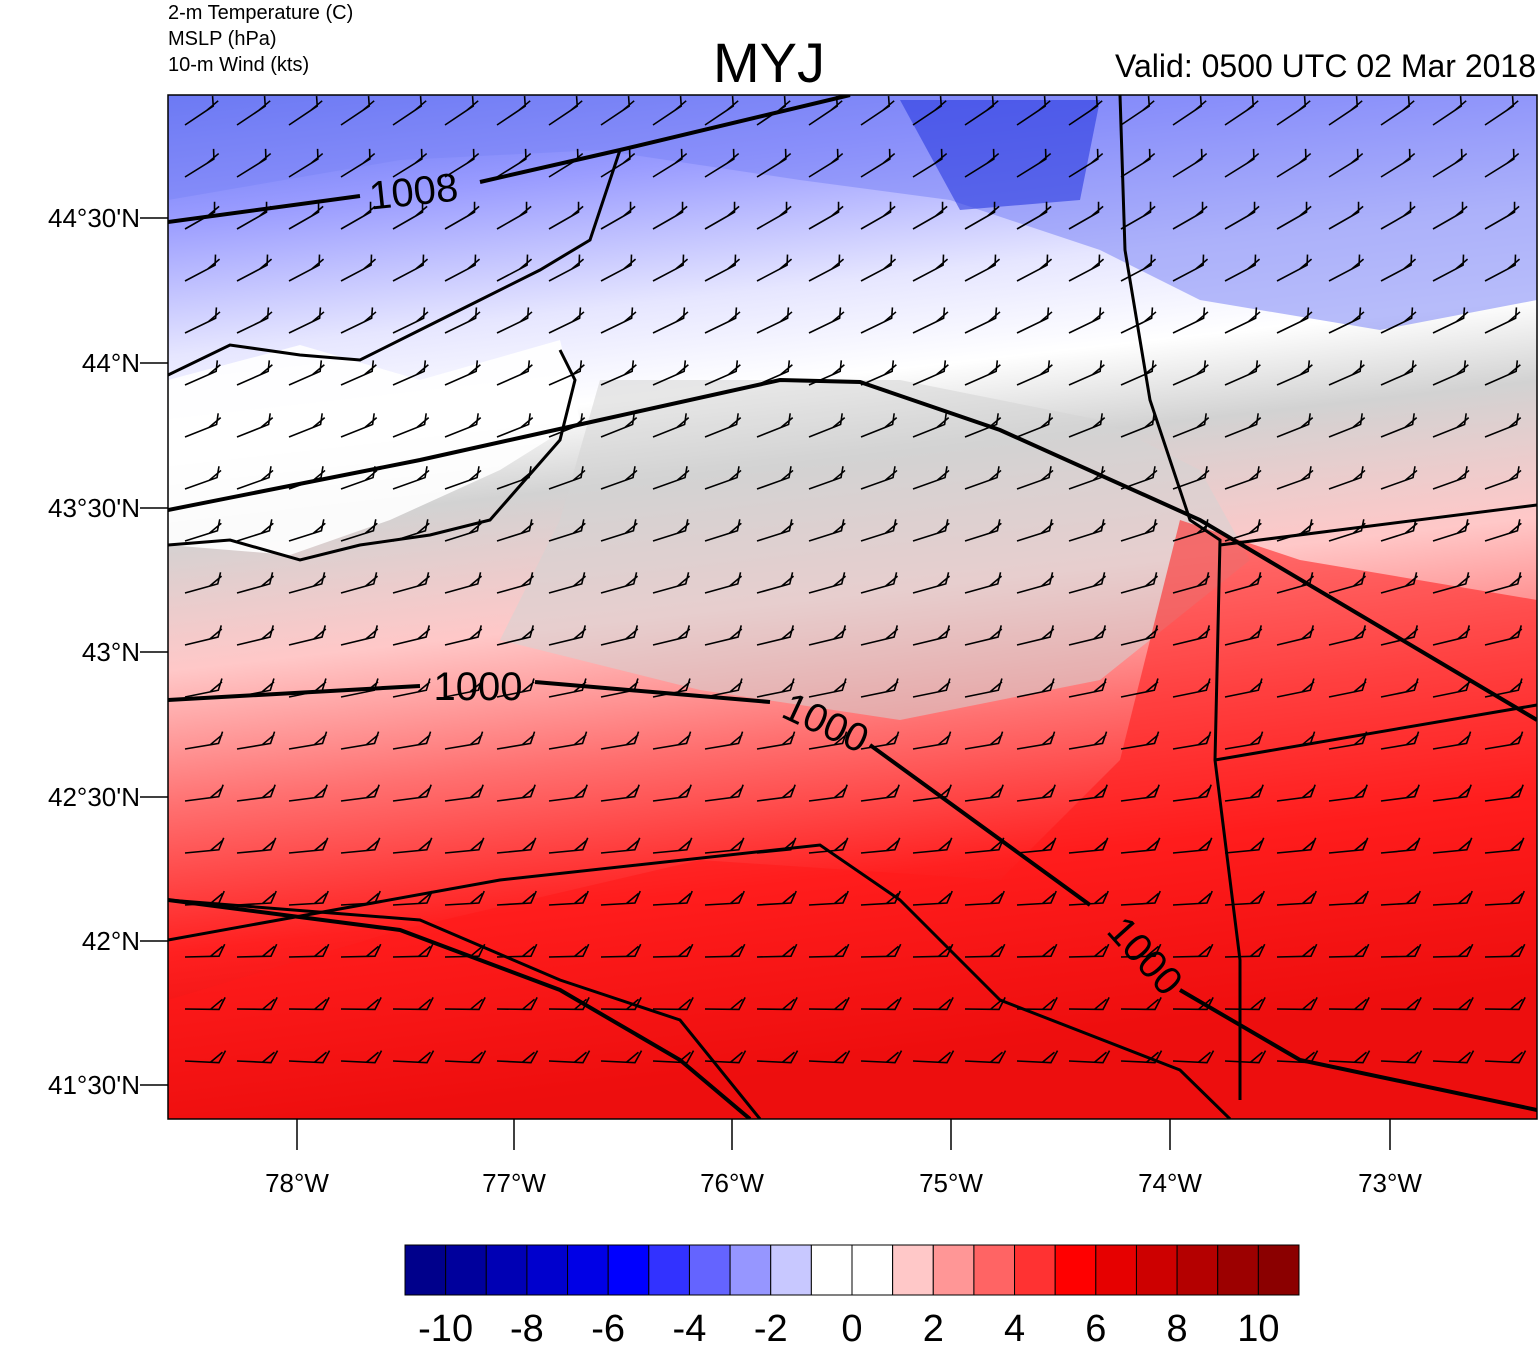 Image resolution: width=1538 pixels, height=1351 pixels. Describe the element at coordinates (110, 941) in the screenshot. I see `lat-label: 42°N` at that location.